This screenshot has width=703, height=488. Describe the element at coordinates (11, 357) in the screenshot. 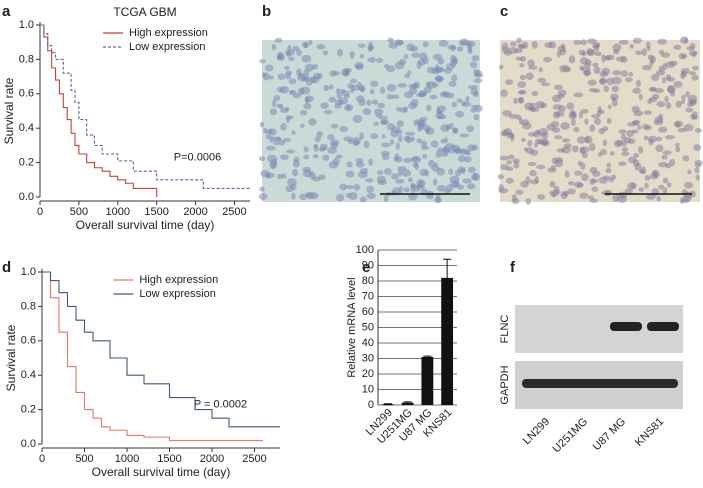

I see `y-axis-label: Survival rate` at that location.